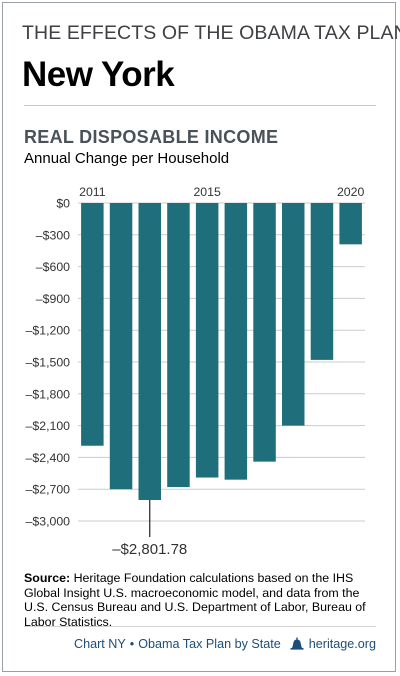  I want to click on chart-subtitle: Annual Change per Household, so click(127, 158).